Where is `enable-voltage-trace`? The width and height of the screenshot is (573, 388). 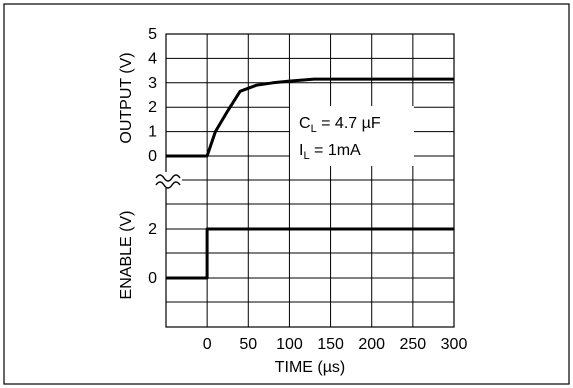
enable-voltage-trace is located at coordinates (310, 253).